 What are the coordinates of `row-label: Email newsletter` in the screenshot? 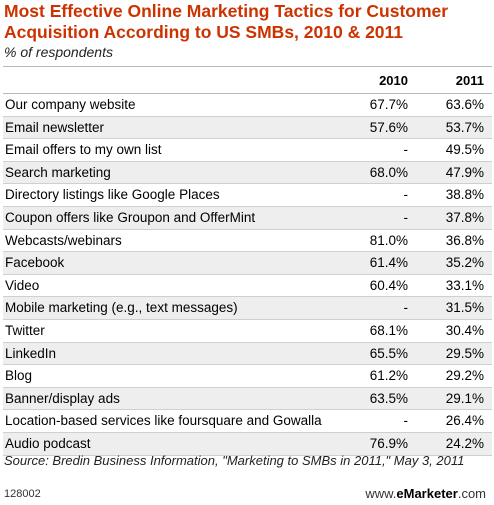 It's located at (55, 127).